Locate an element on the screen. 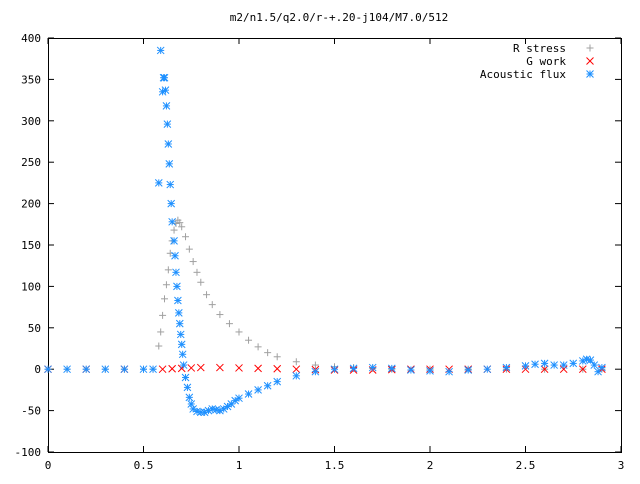  x-tick-label: 2.5 is located at coordinates (526, 465).